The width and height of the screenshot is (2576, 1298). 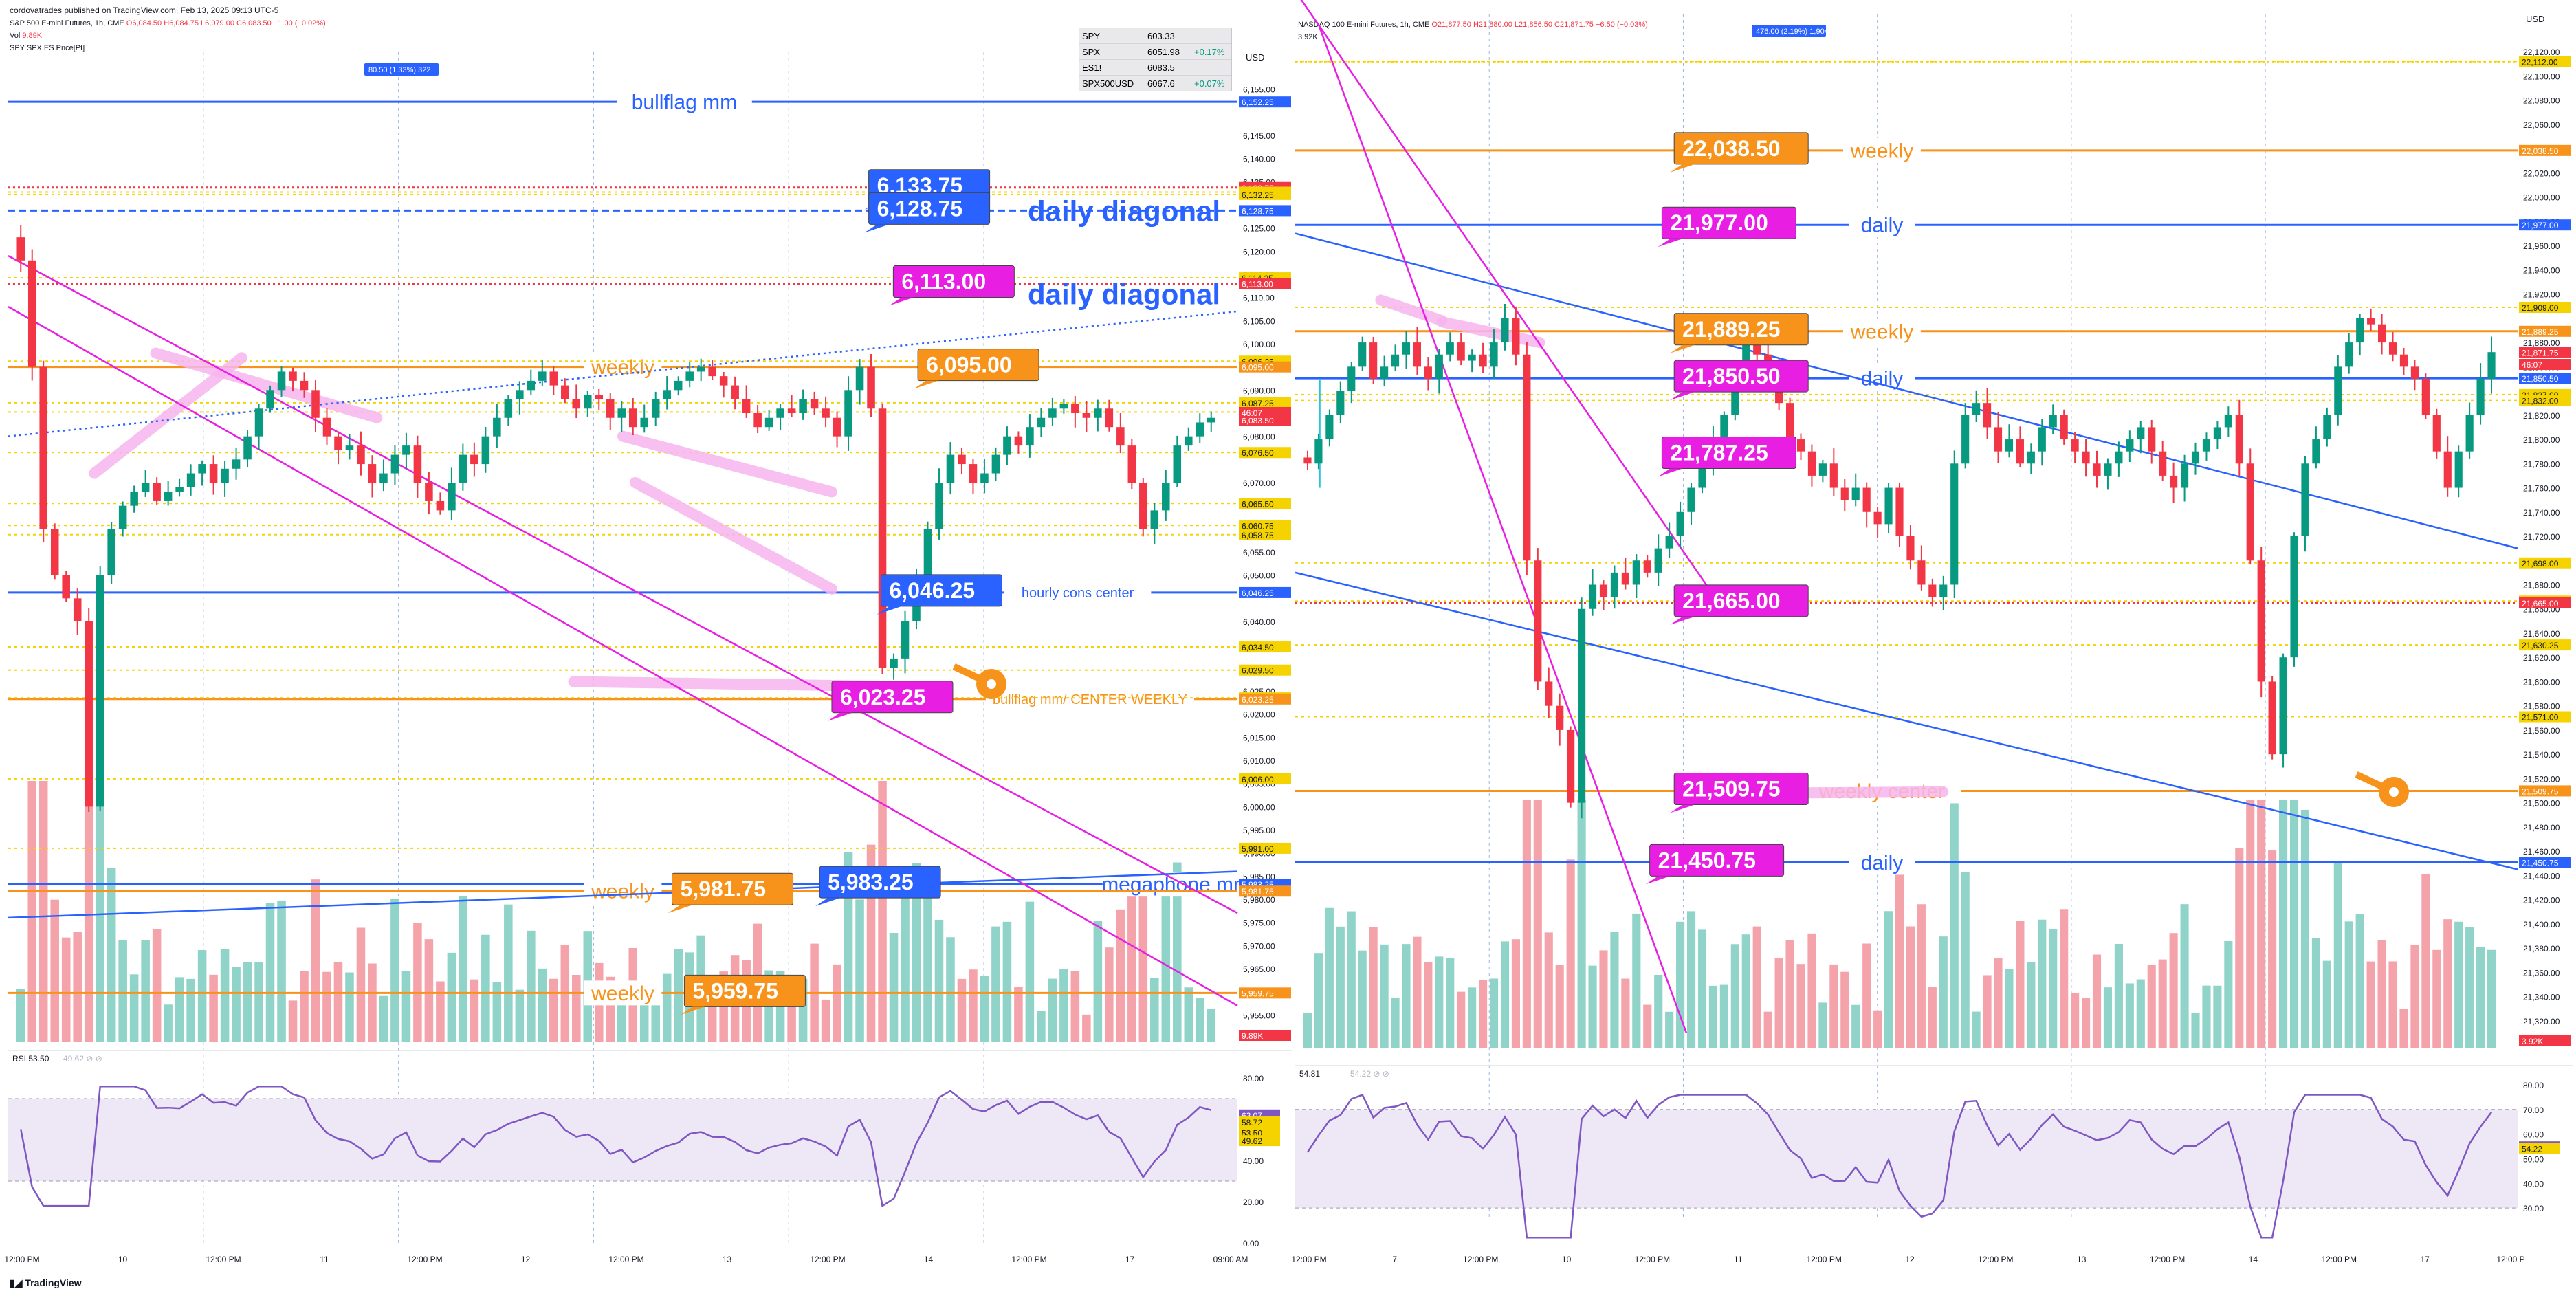 What do you see at coordinates (2540, 354) in the screenshot?
I see `axis-price-tag-text: 21,871.75` at bounding box center [2540, 354].